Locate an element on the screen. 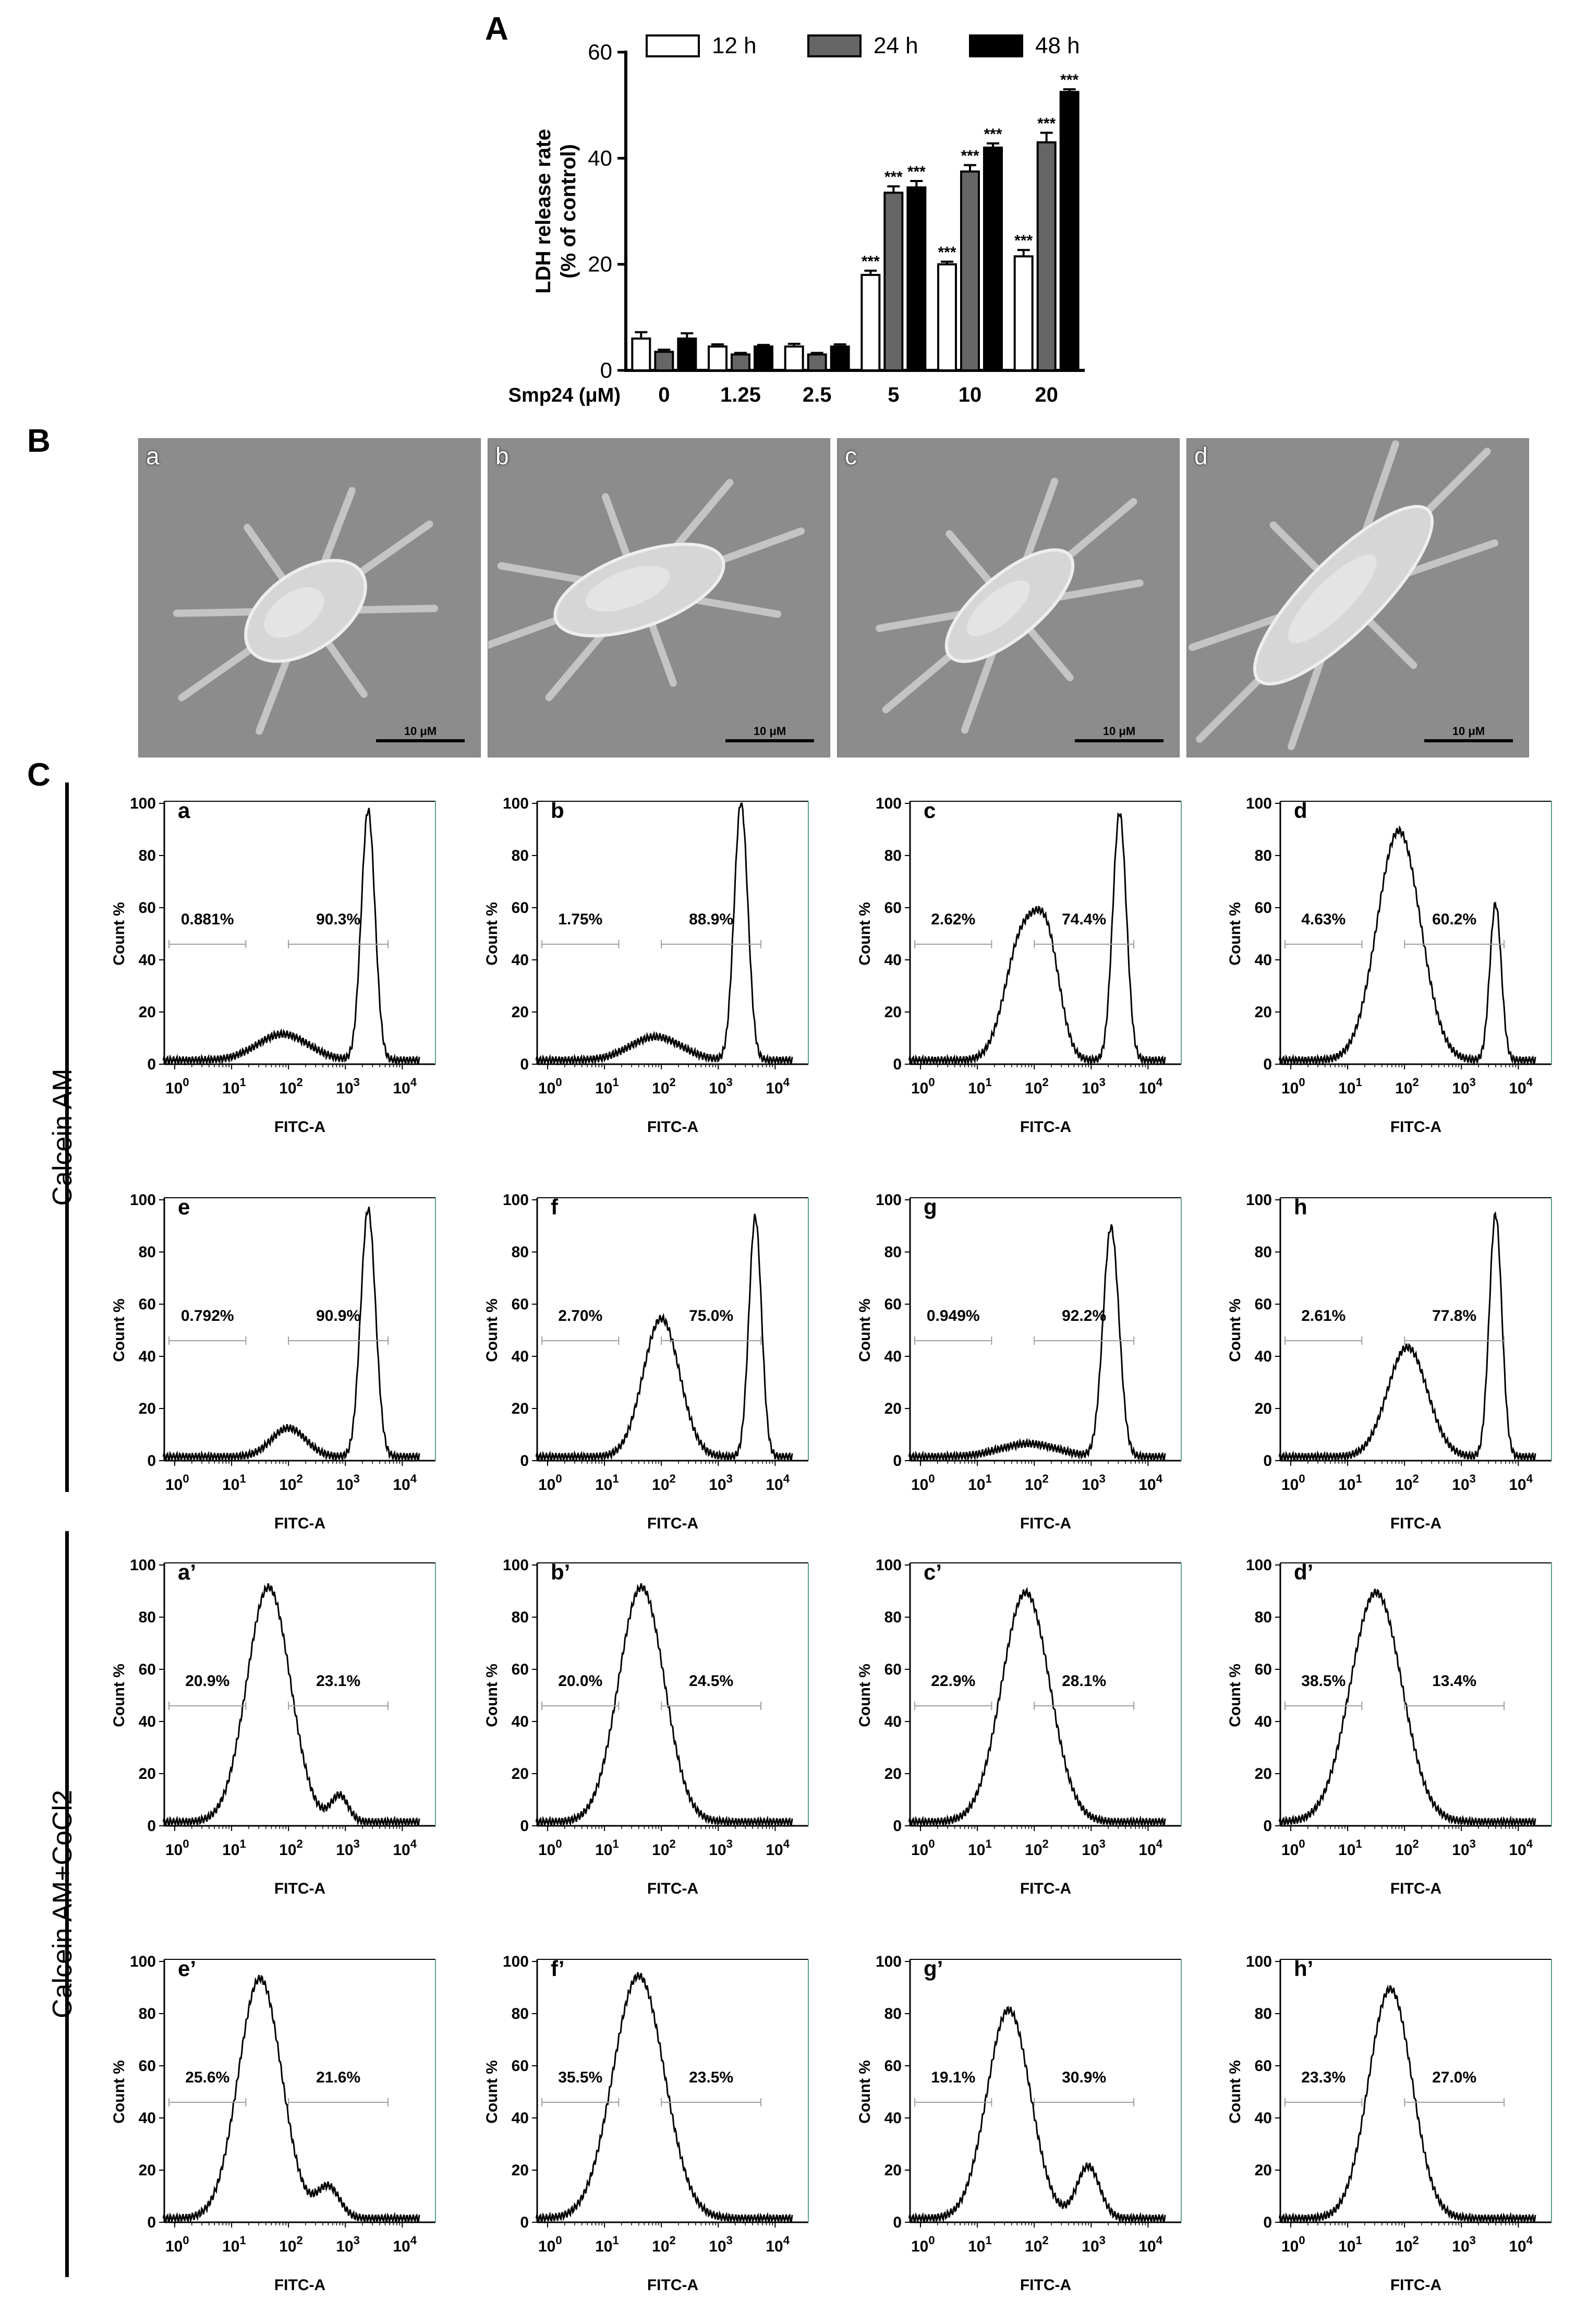 This screenshot has width=1576, height=2324. histogram-label: h’ is located at coordinates (1303, 1968).